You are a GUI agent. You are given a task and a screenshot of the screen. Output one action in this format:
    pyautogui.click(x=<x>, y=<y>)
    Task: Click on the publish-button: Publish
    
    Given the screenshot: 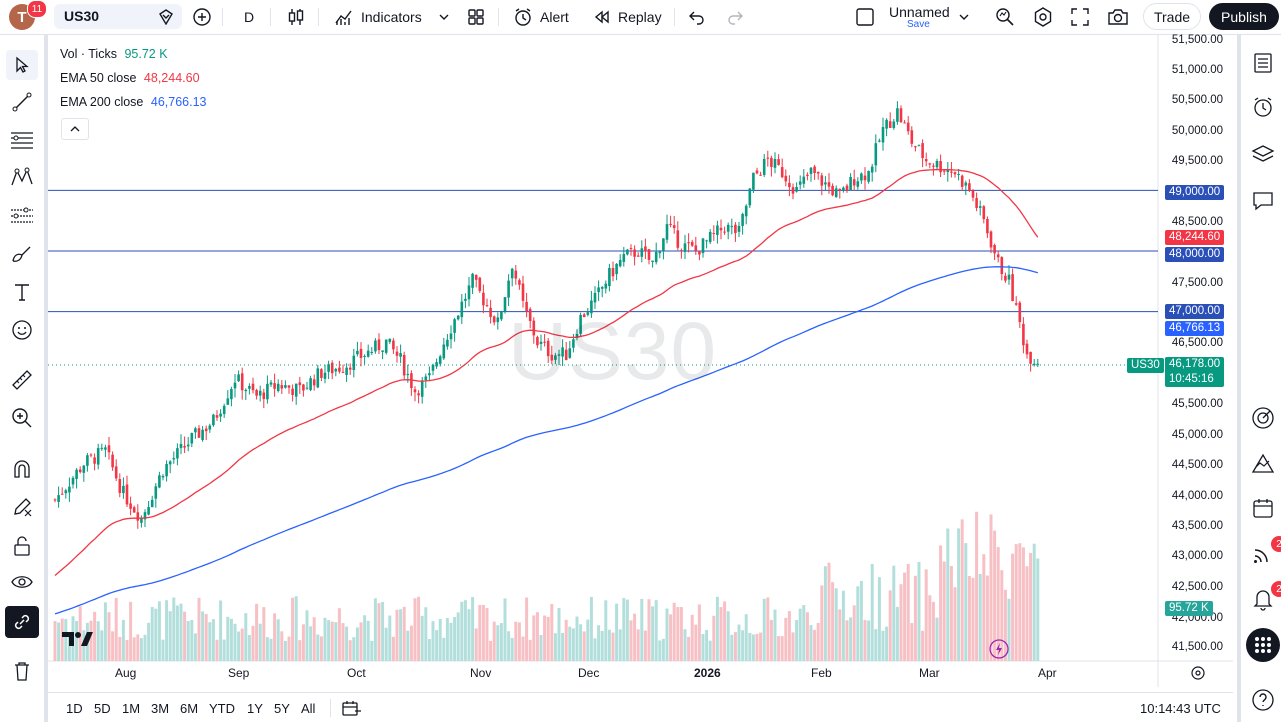 What is the action you would take?
    pyautogui.click(x=1244, y=16)
    